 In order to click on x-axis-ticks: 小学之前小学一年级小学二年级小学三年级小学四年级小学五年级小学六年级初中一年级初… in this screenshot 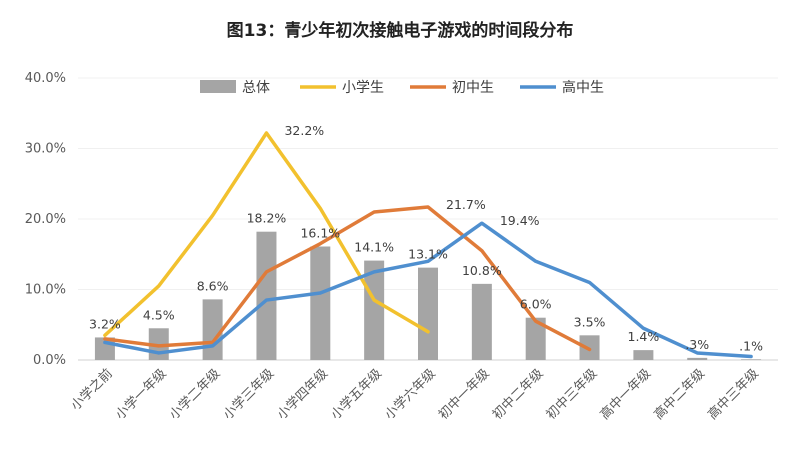, I will do `click(415, 394)`.